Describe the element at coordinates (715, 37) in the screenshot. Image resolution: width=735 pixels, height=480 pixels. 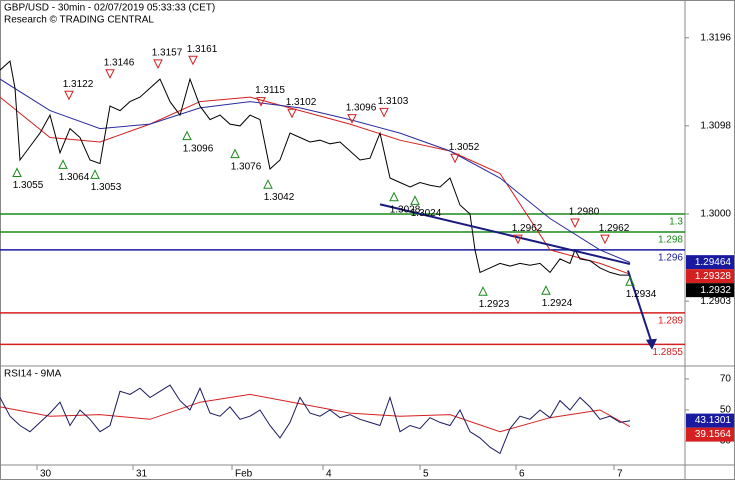
I see `y-tick-label: 1.3196` at that location.